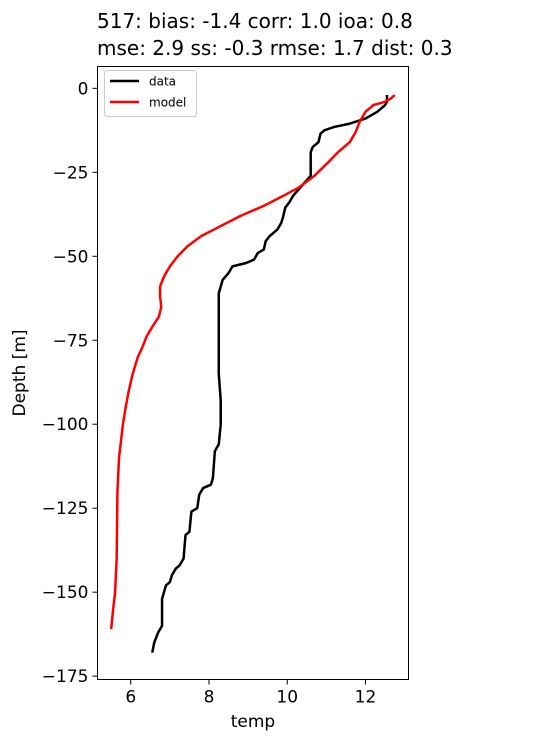  What do you see at coordinates (150, 93) in the screenshot?
I see `legend: data model` at bounding box center [150, 93].